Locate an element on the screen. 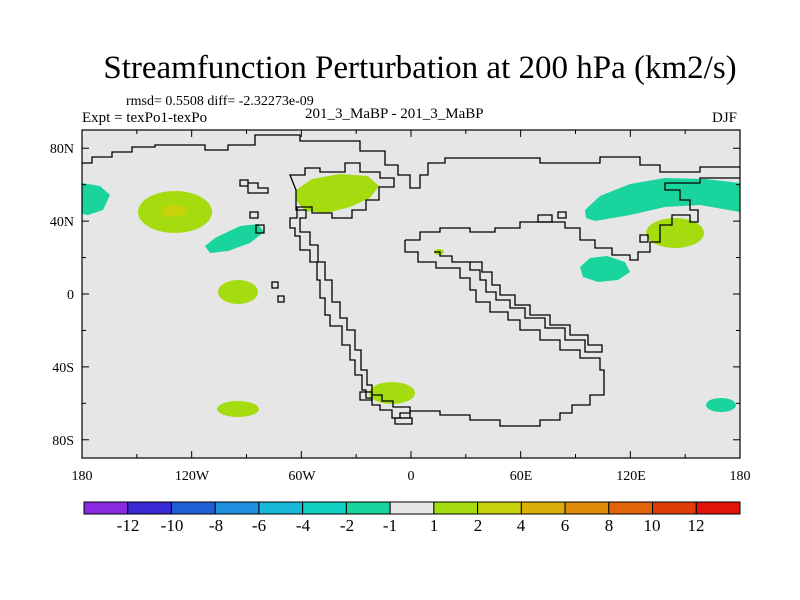 The width and height of the screenshot is (800, 600). colorbar is located at coordinates (412, 508).